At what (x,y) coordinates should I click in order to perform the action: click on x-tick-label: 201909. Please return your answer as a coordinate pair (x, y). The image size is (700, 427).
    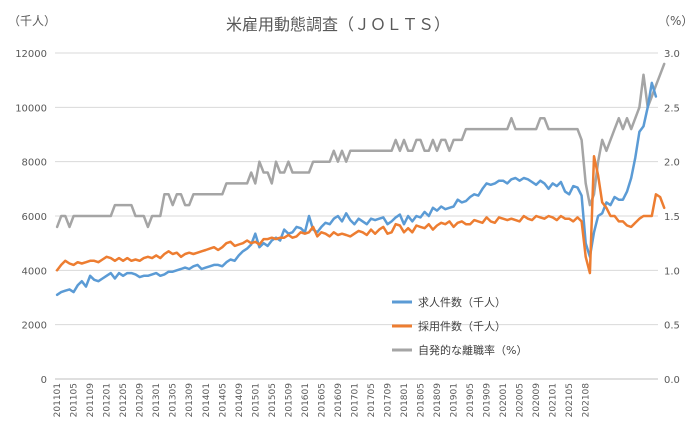
    Looking at the image, I should click on (488, 400).